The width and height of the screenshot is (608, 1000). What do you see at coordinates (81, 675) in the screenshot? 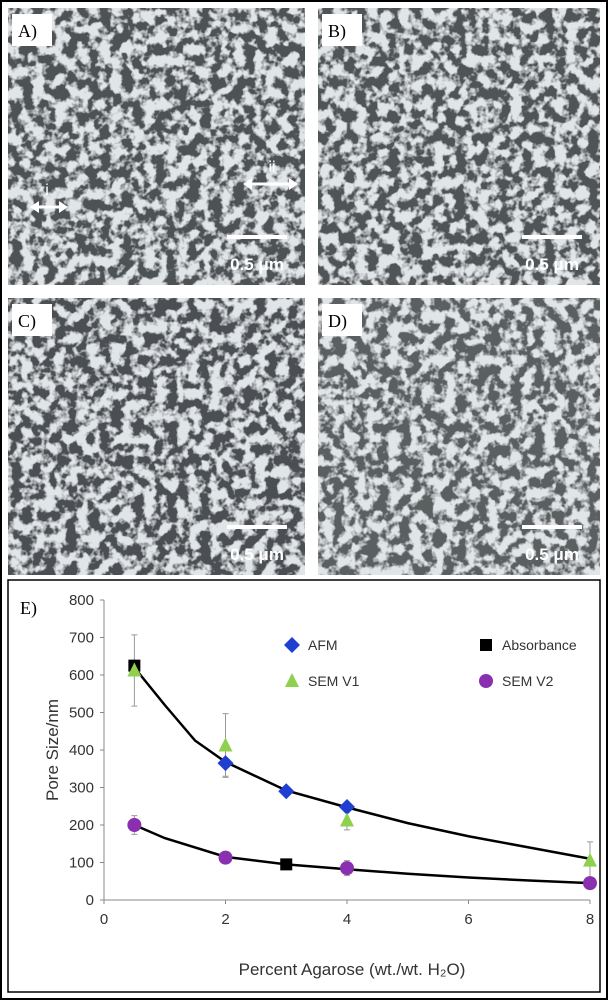
I see `y-tick-label: 600` at bounding box center [81, 675].